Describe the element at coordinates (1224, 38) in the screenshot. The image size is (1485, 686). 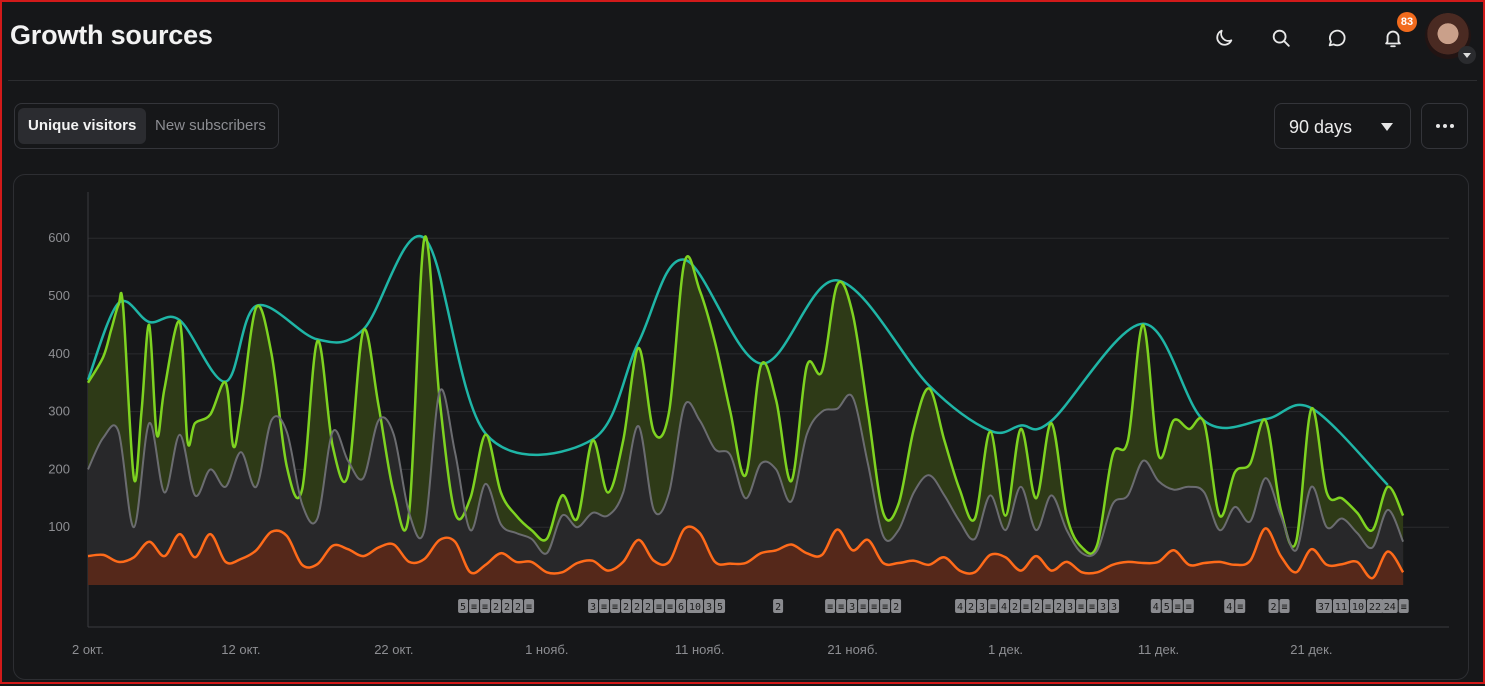
I see `moon-icon` at that location.